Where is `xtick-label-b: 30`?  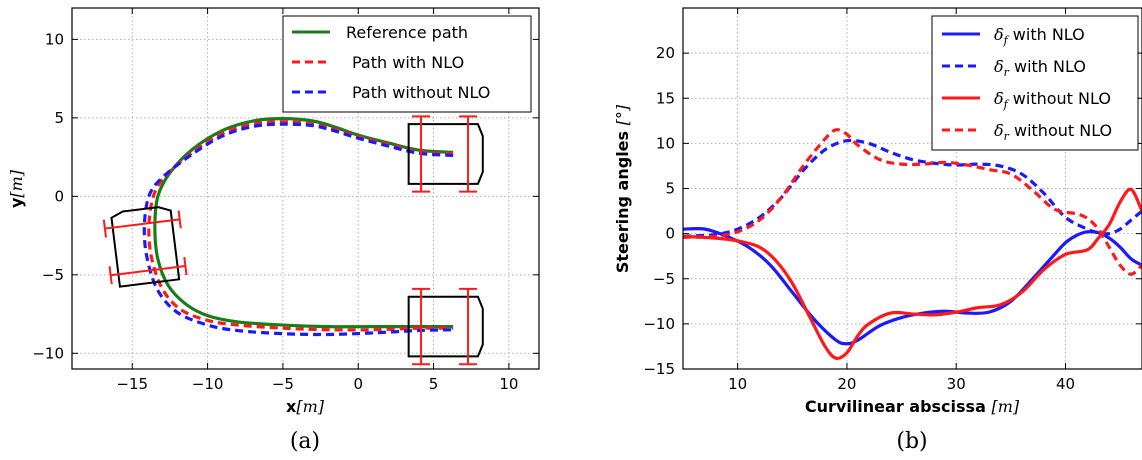 xtick-label-b: 30 is located at coordinates (956, 384).